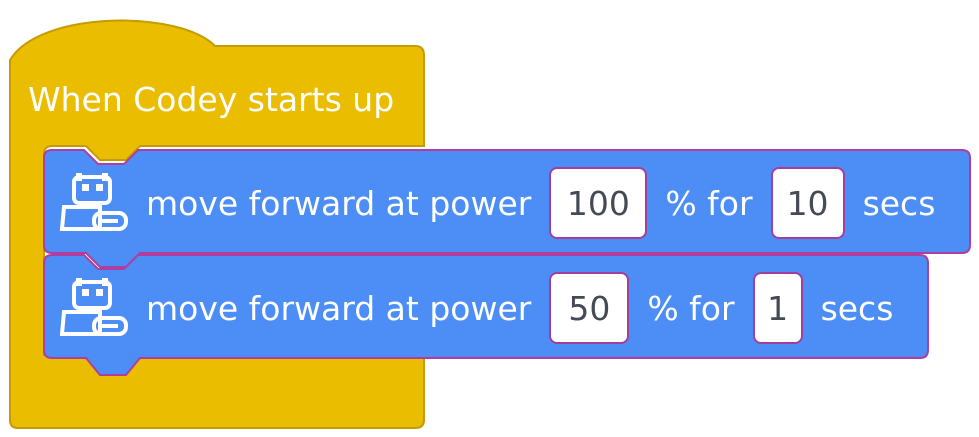  What do you see at coordinates (589, 308) in the screenshot?
I see `power-input: 50` at bounding box center [589, 308].